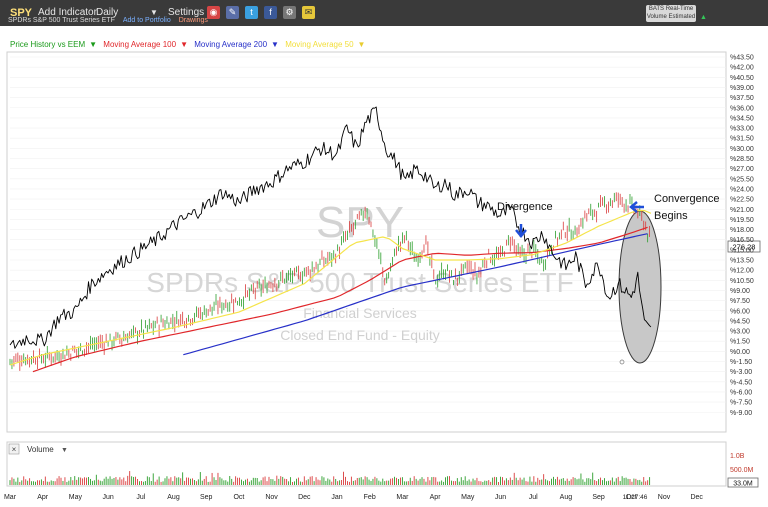 Image resolution: width=768 pixels, height=507 pixels. Describe the element at coordinates (742, 281) in the screenshot. I see `y-tick-label: %10.50` at that location.